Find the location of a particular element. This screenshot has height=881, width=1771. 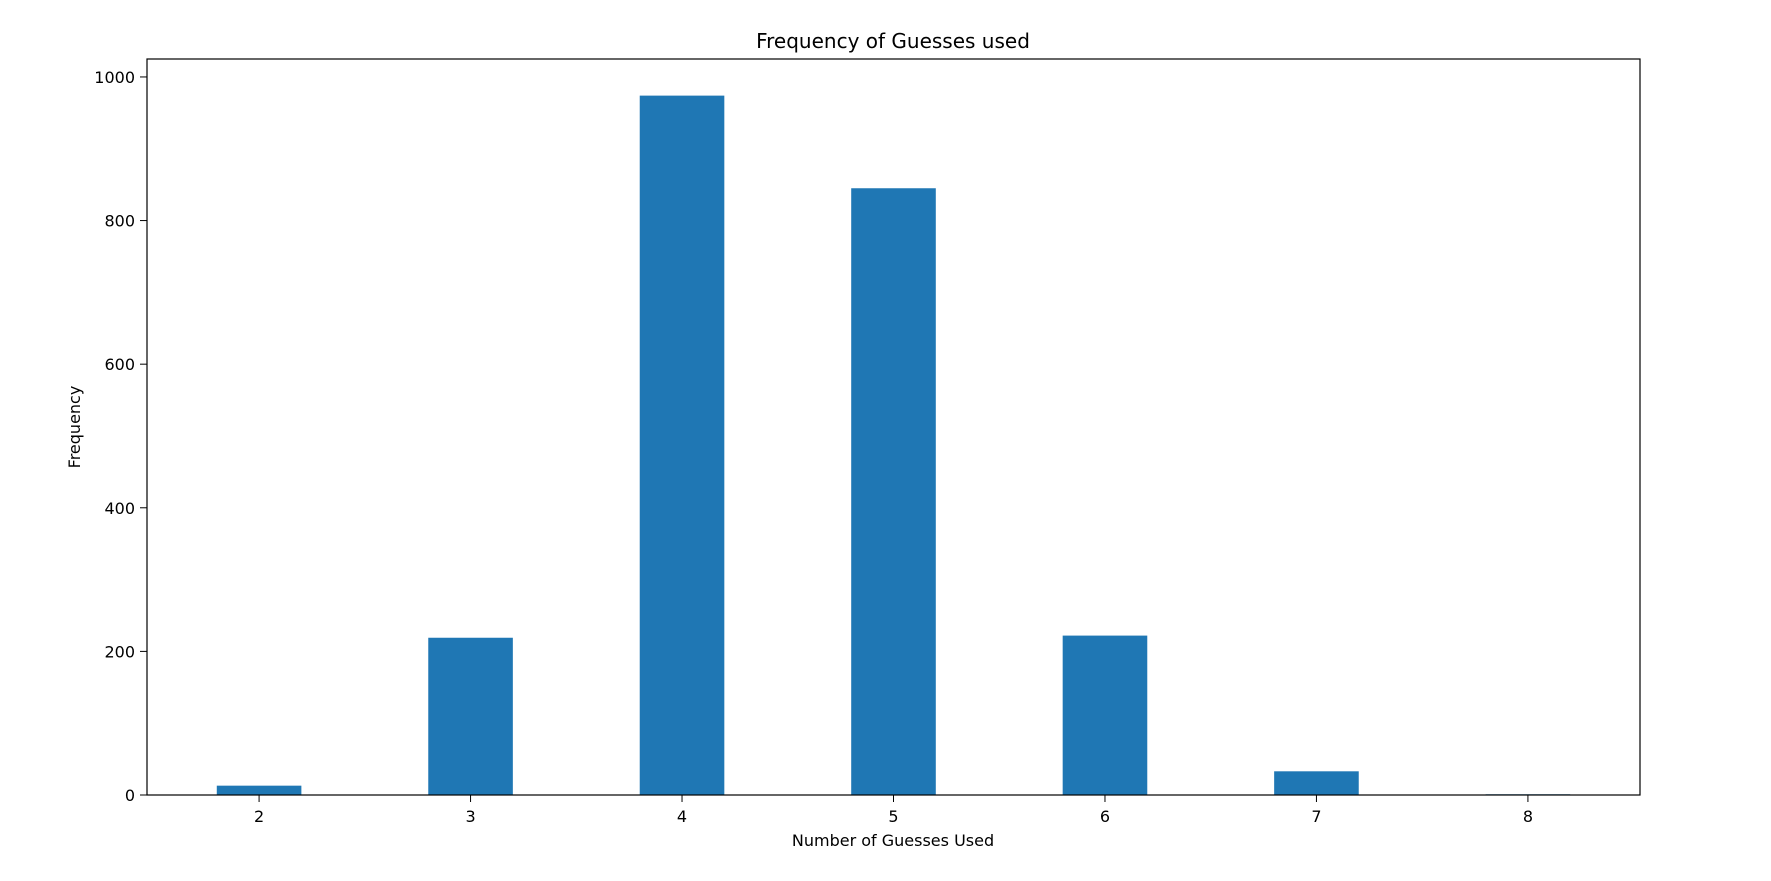

y-tick-label: 600 is located at coordinates (119, 364).